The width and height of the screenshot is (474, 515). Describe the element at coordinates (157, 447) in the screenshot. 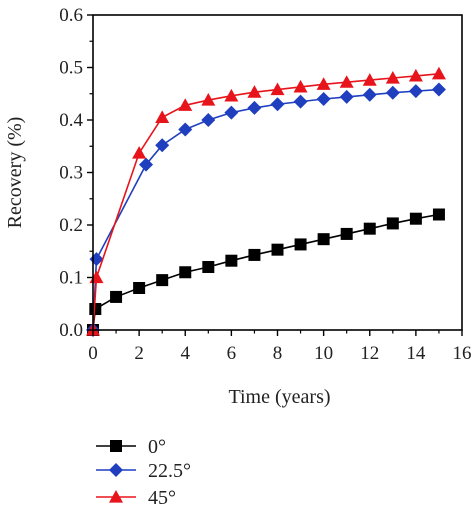

I see `legend-label-0: 0°` at that location.